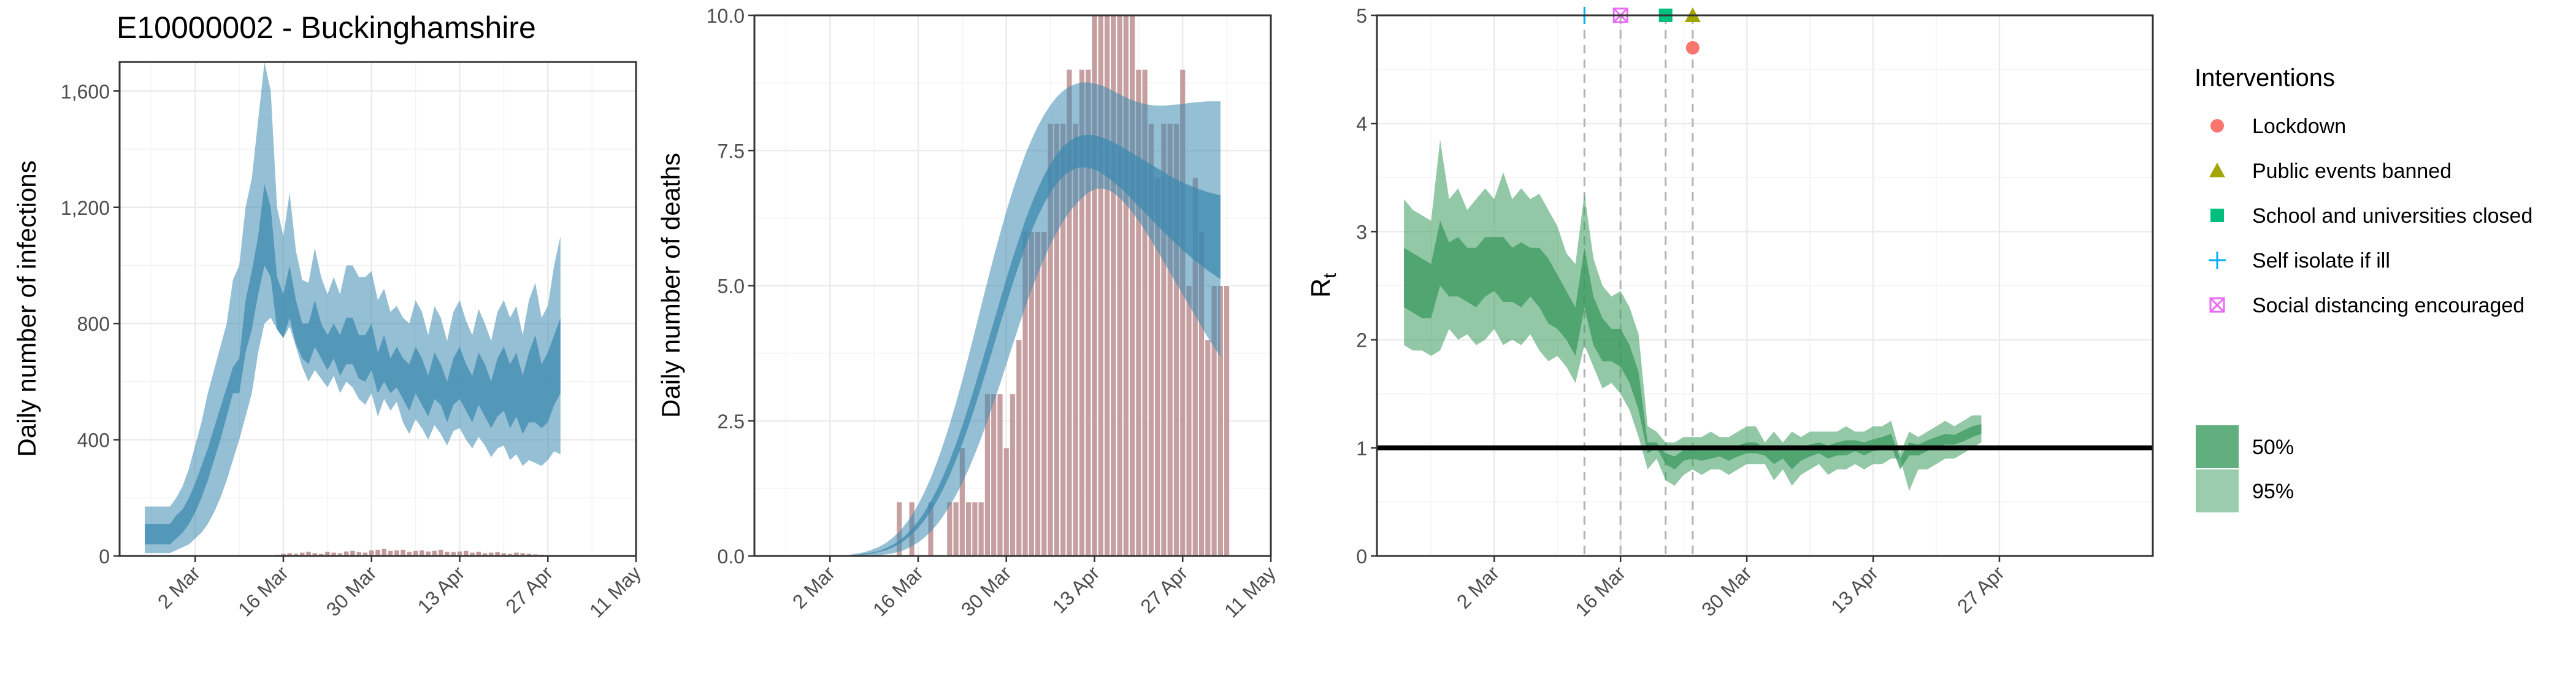 This screenshot has width=2576, height=683. Describe the element at coordinates (2299, 126) in the screenshot. I see `legend-intervention-label: Lockdown` at that location.